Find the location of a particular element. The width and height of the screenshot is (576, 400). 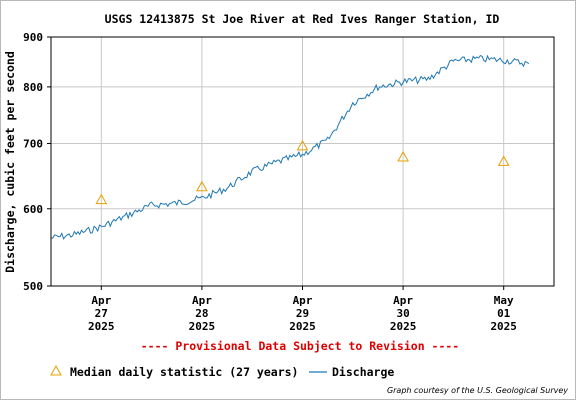

x-tick-label: 30 is located at coordinates (402, 313).